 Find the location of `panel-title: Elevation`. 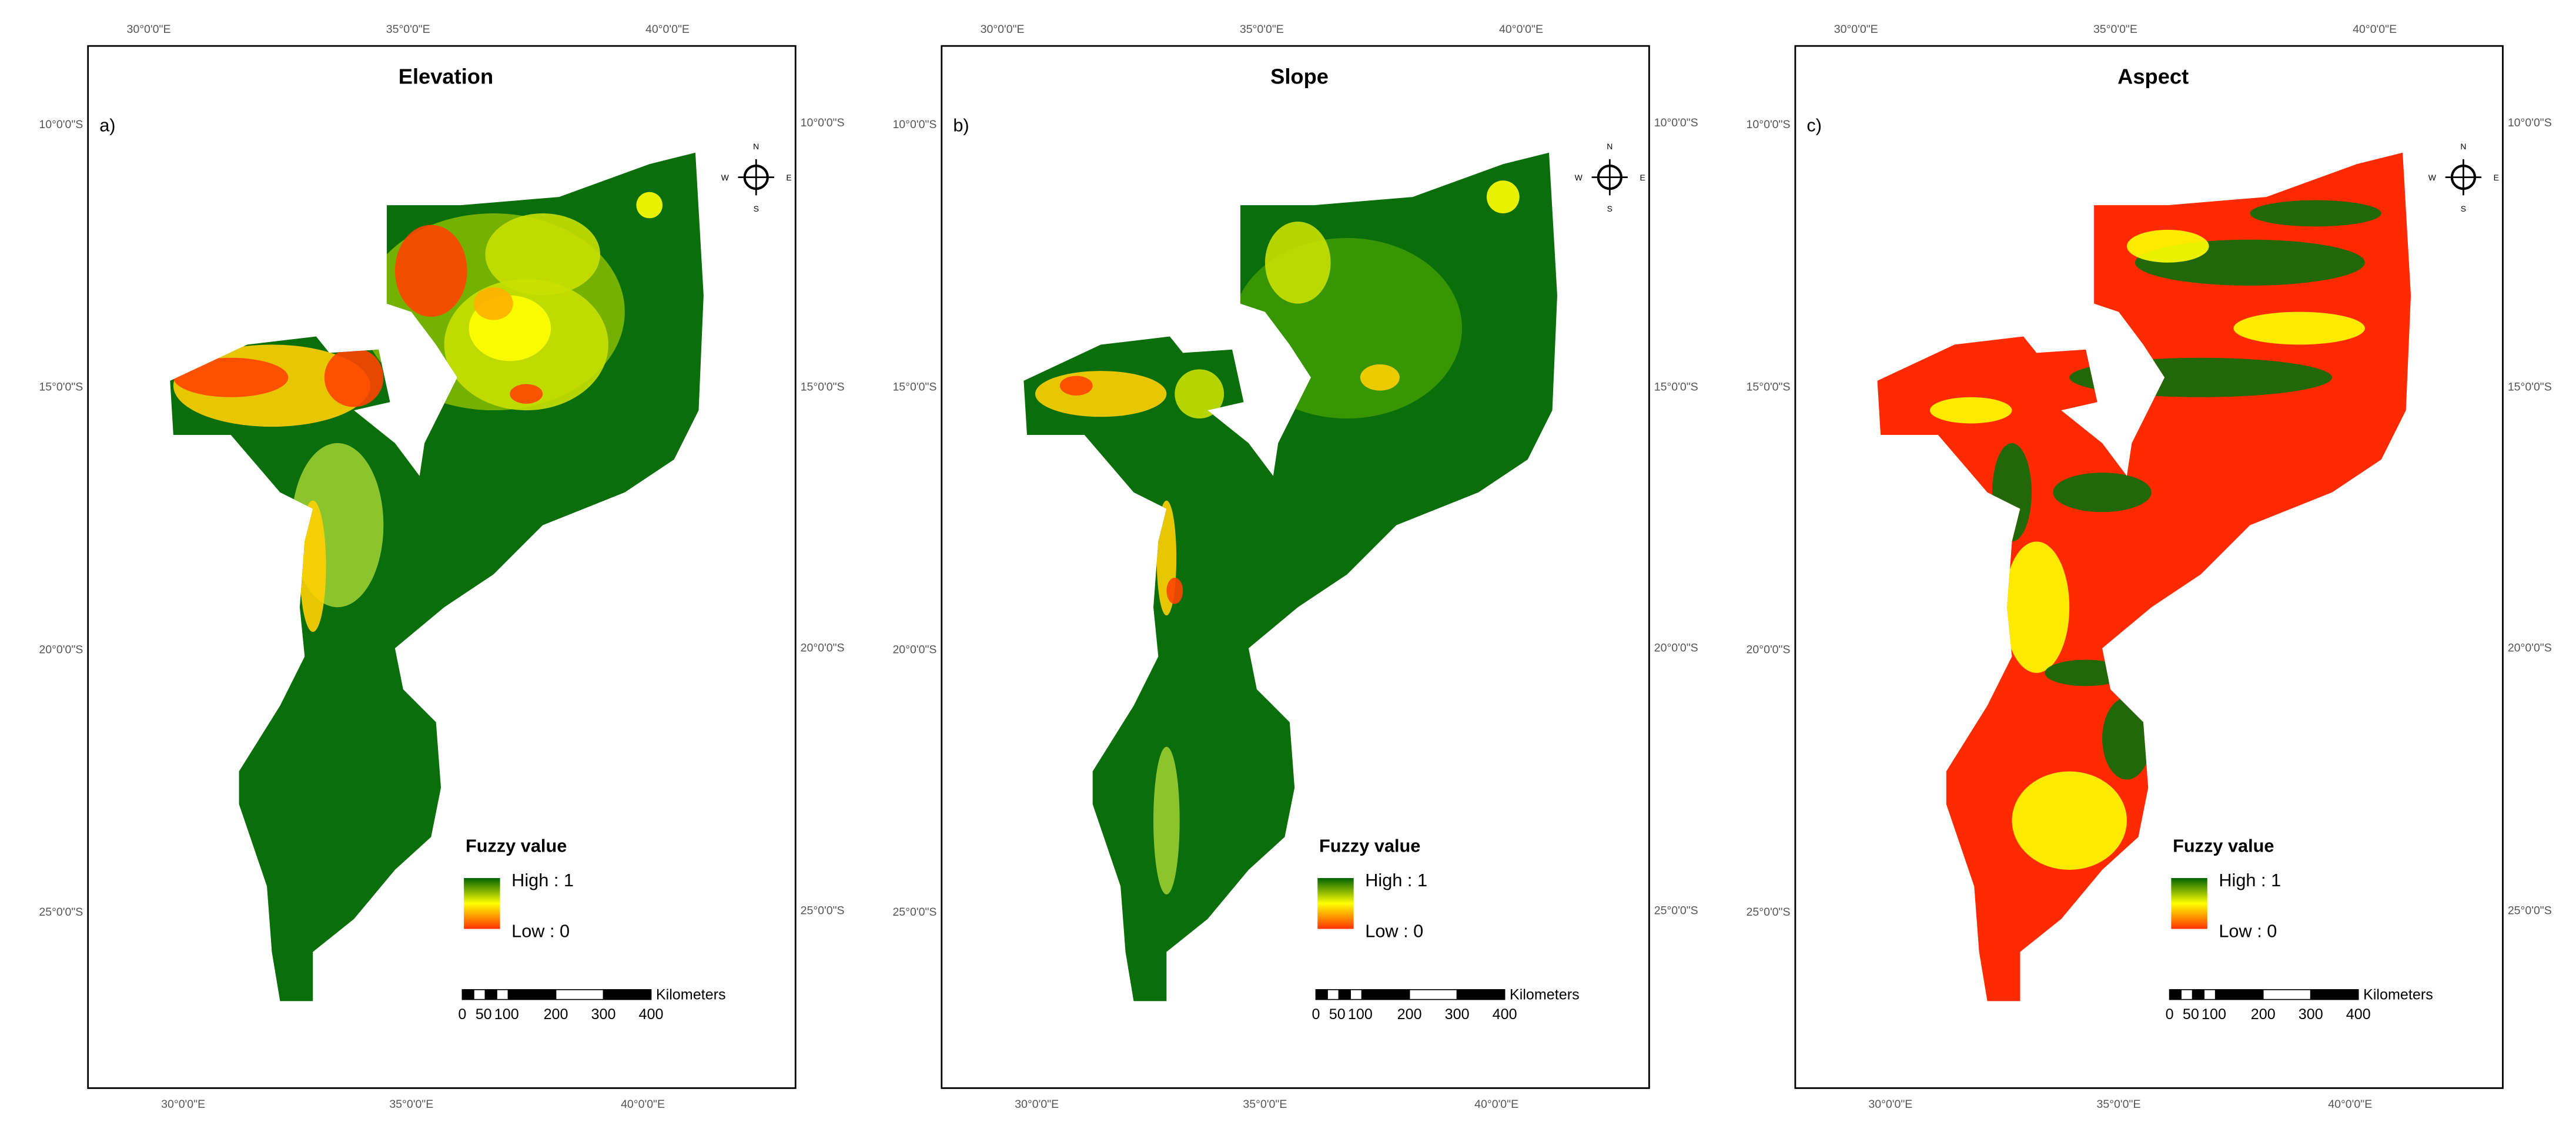

panel-title: Elevation is located at coordinates (446, 76).